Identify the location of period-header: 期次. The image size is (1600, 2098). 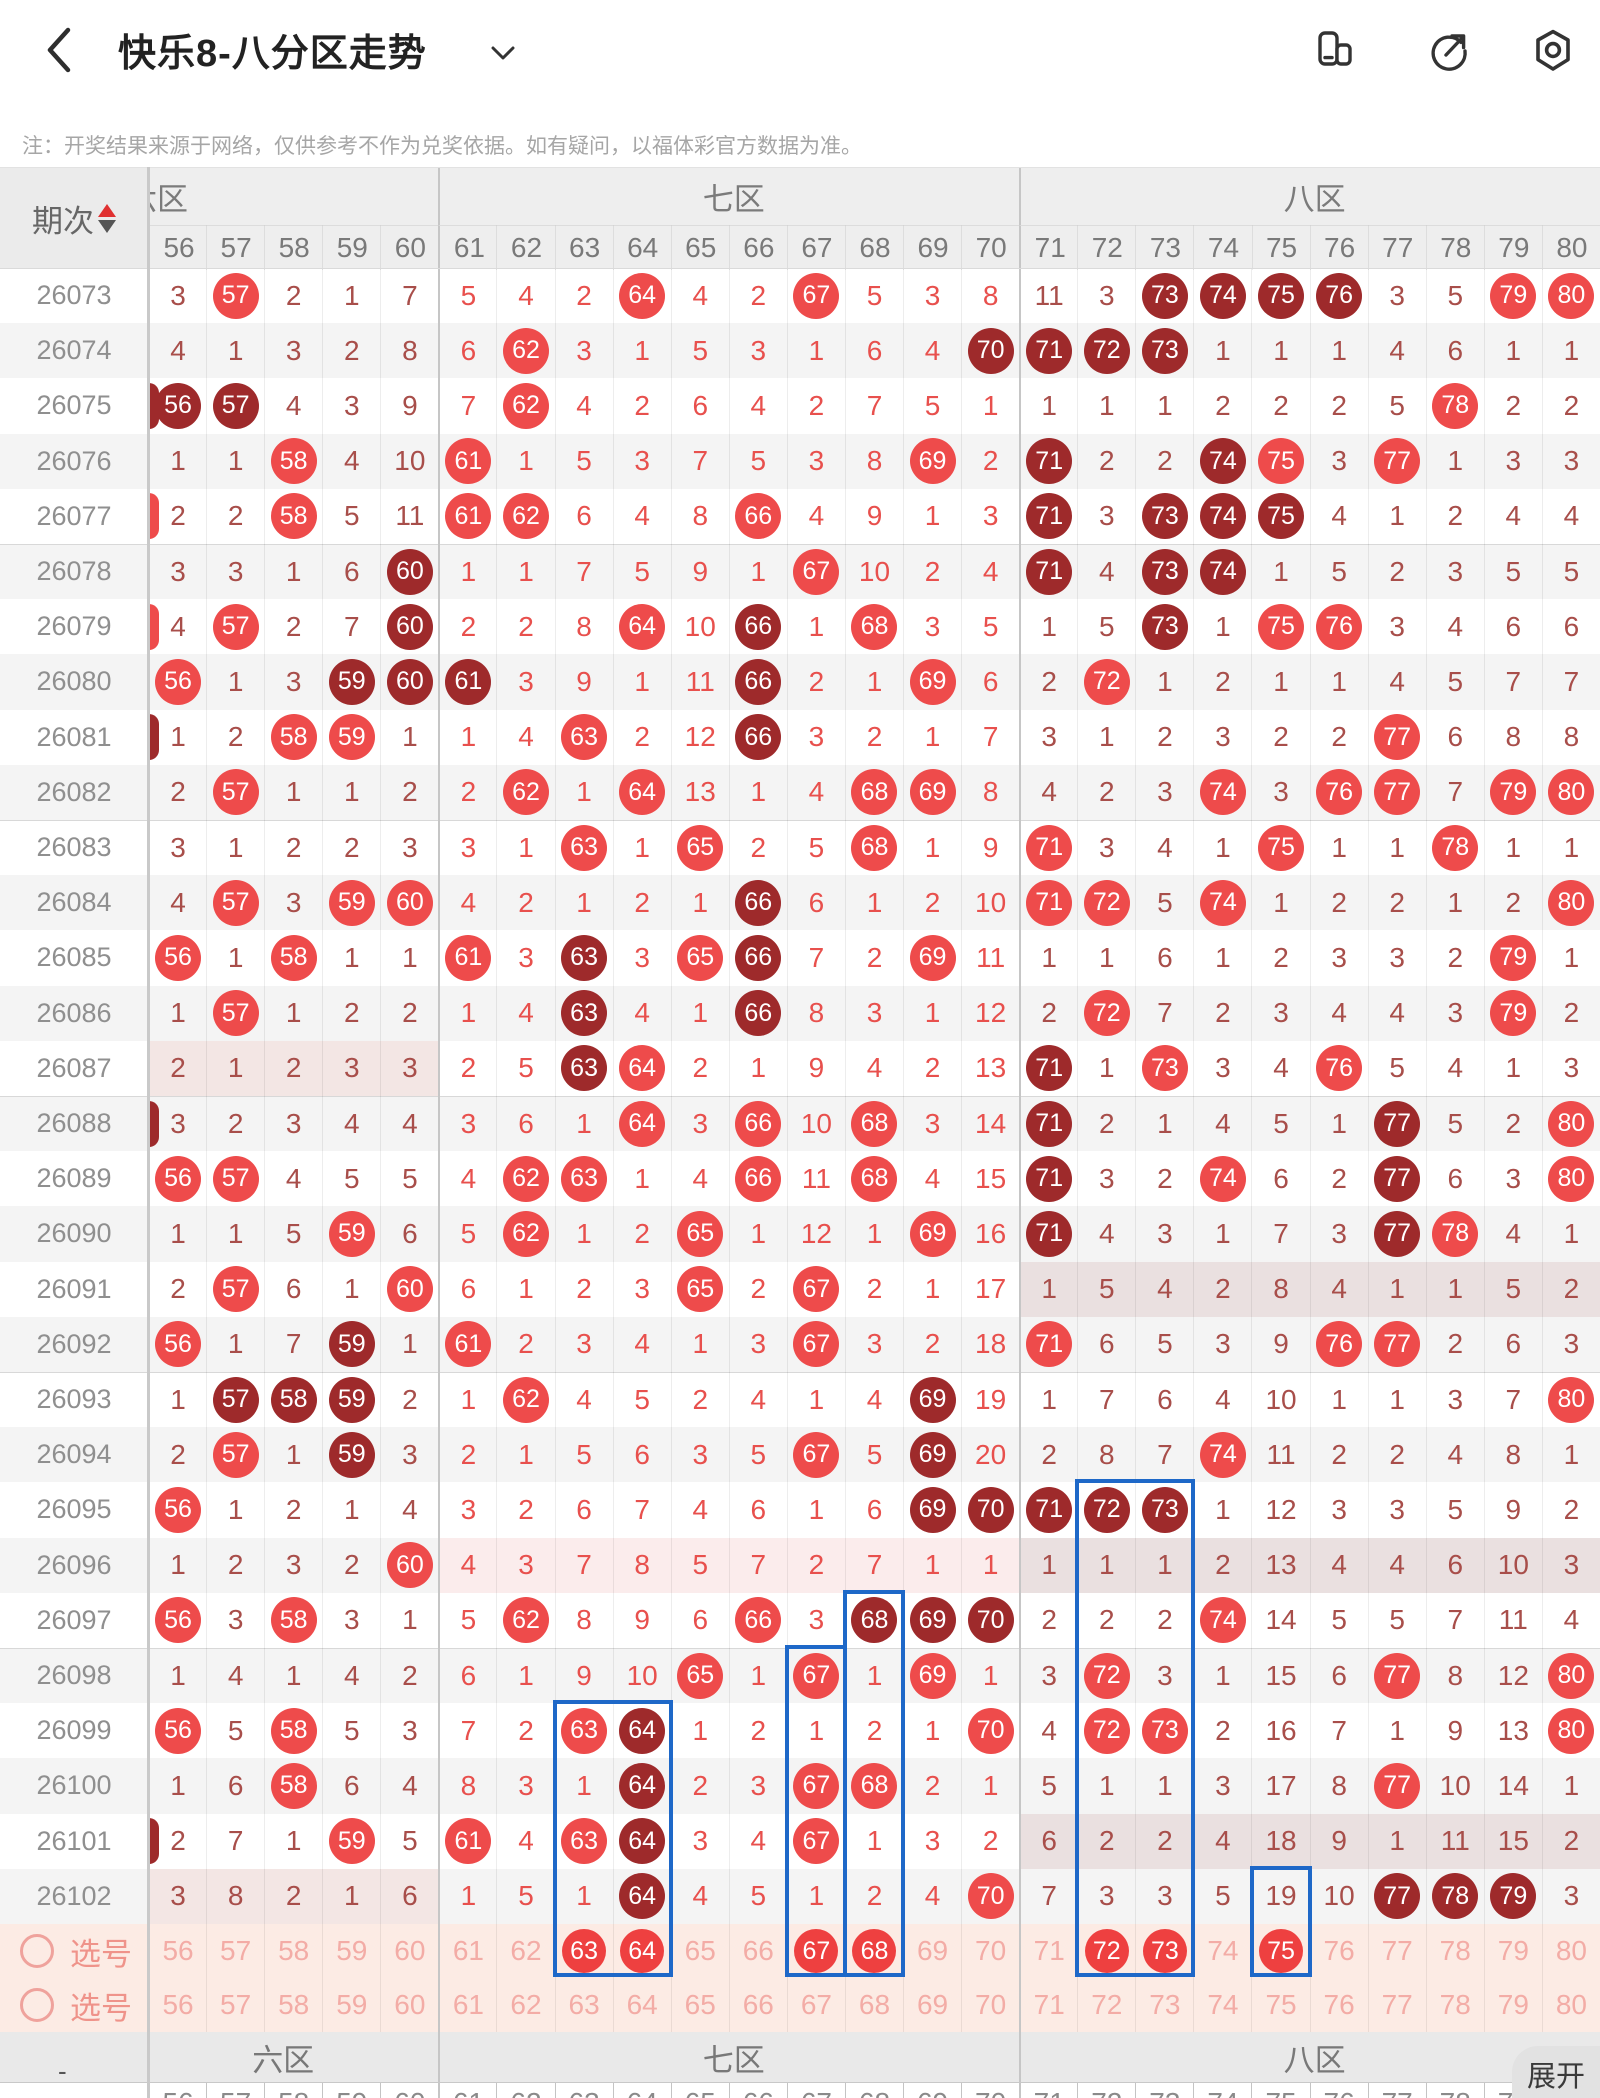
(74, 218).